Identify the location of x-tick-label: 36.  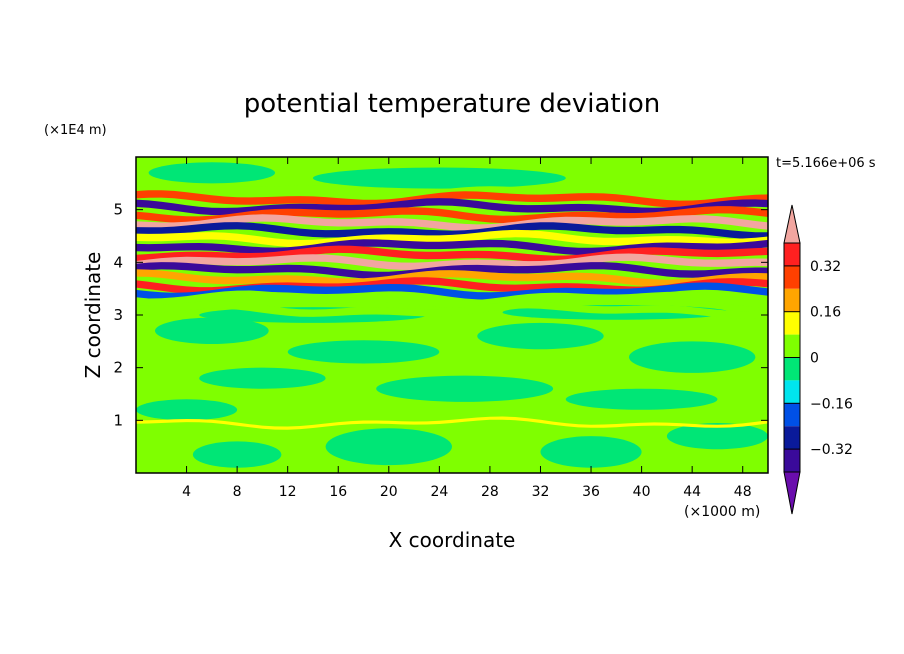
(591, 492).